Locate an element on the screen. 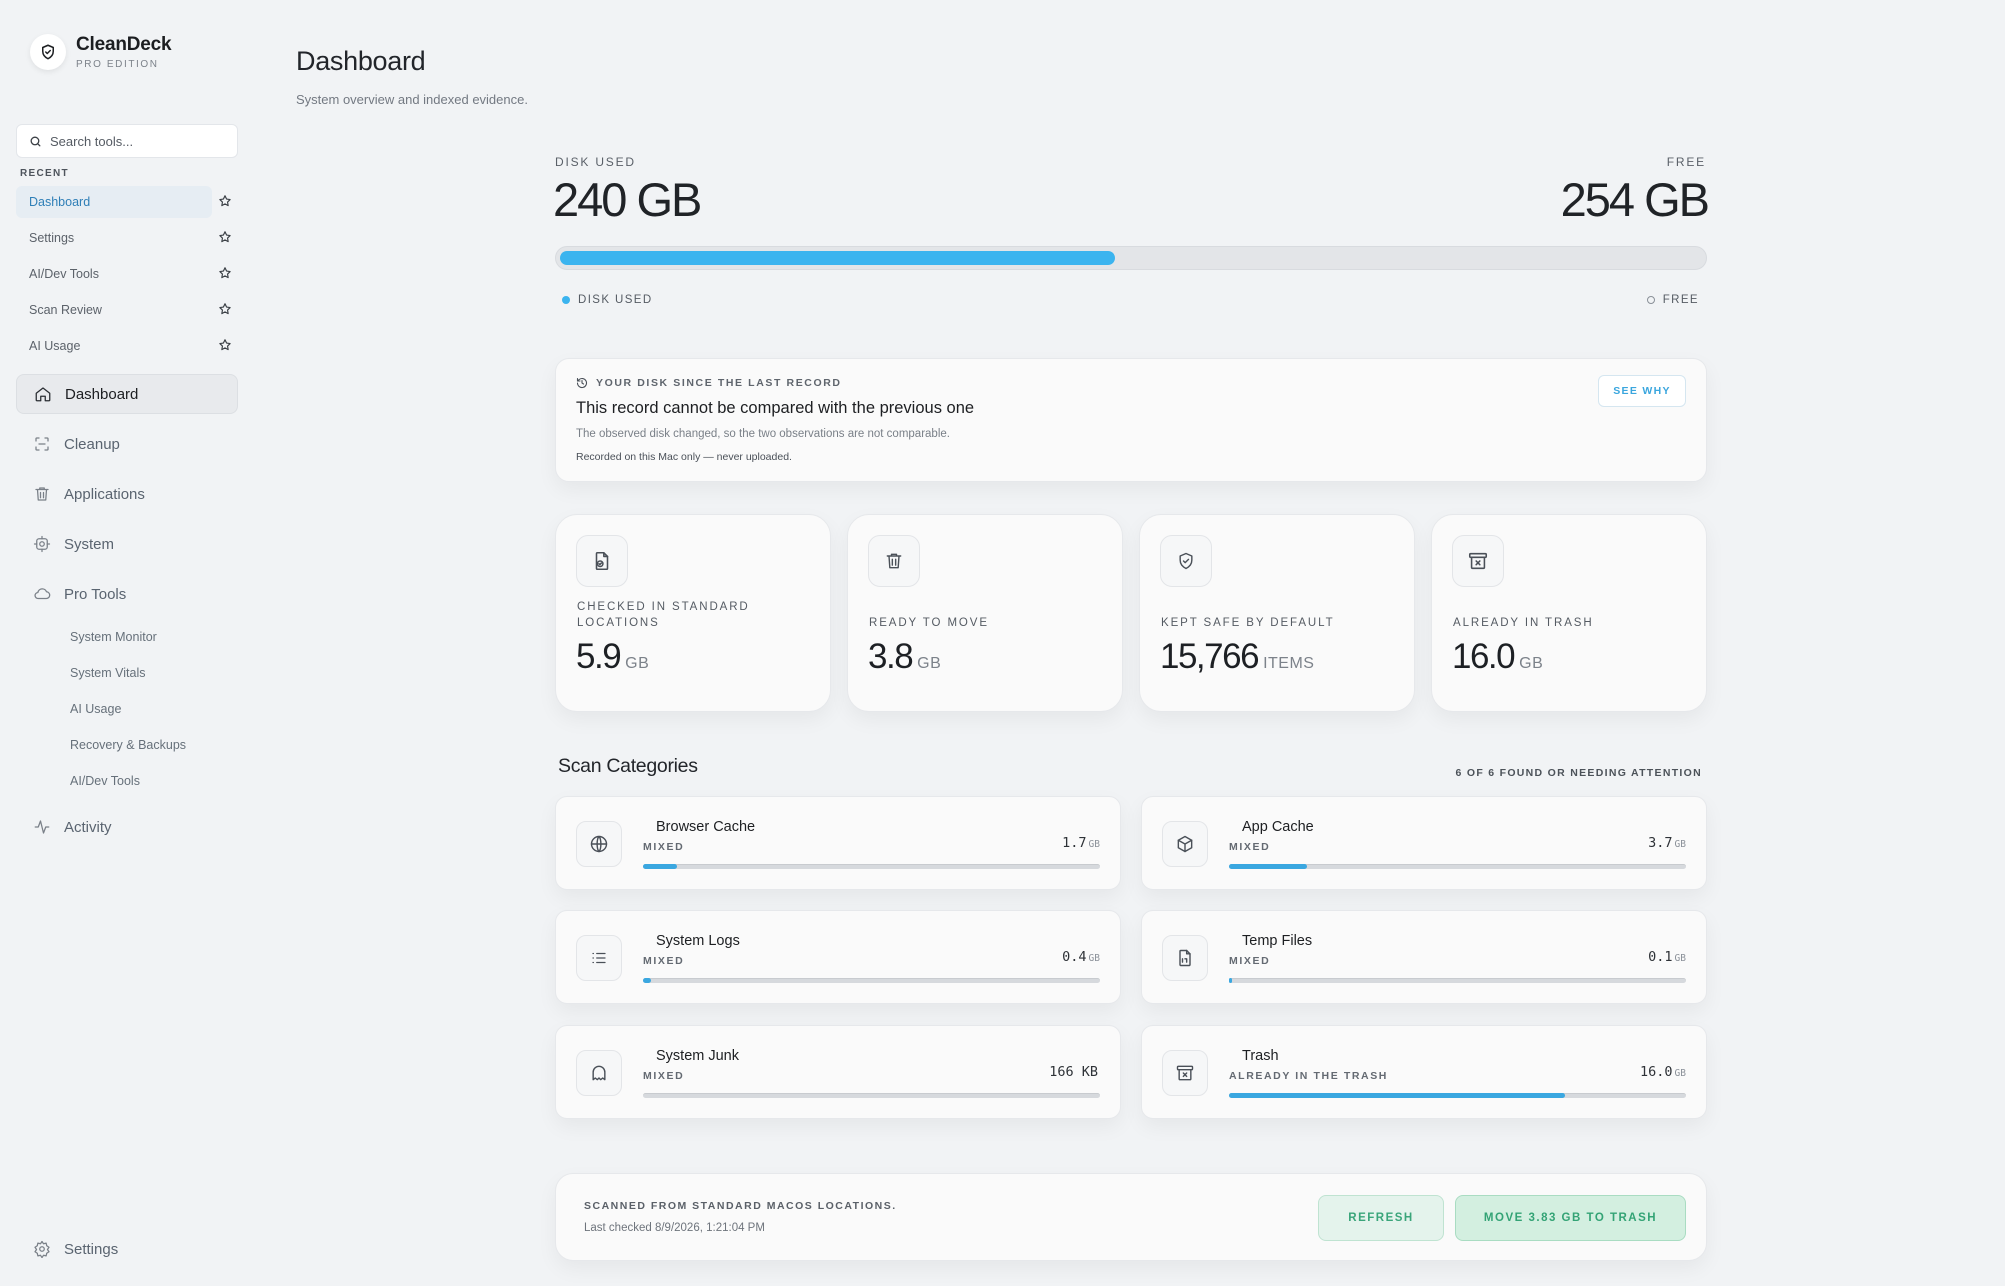 This screenshot has width=2005, height=1286. box-icon is located at coordinates (1185, 844).